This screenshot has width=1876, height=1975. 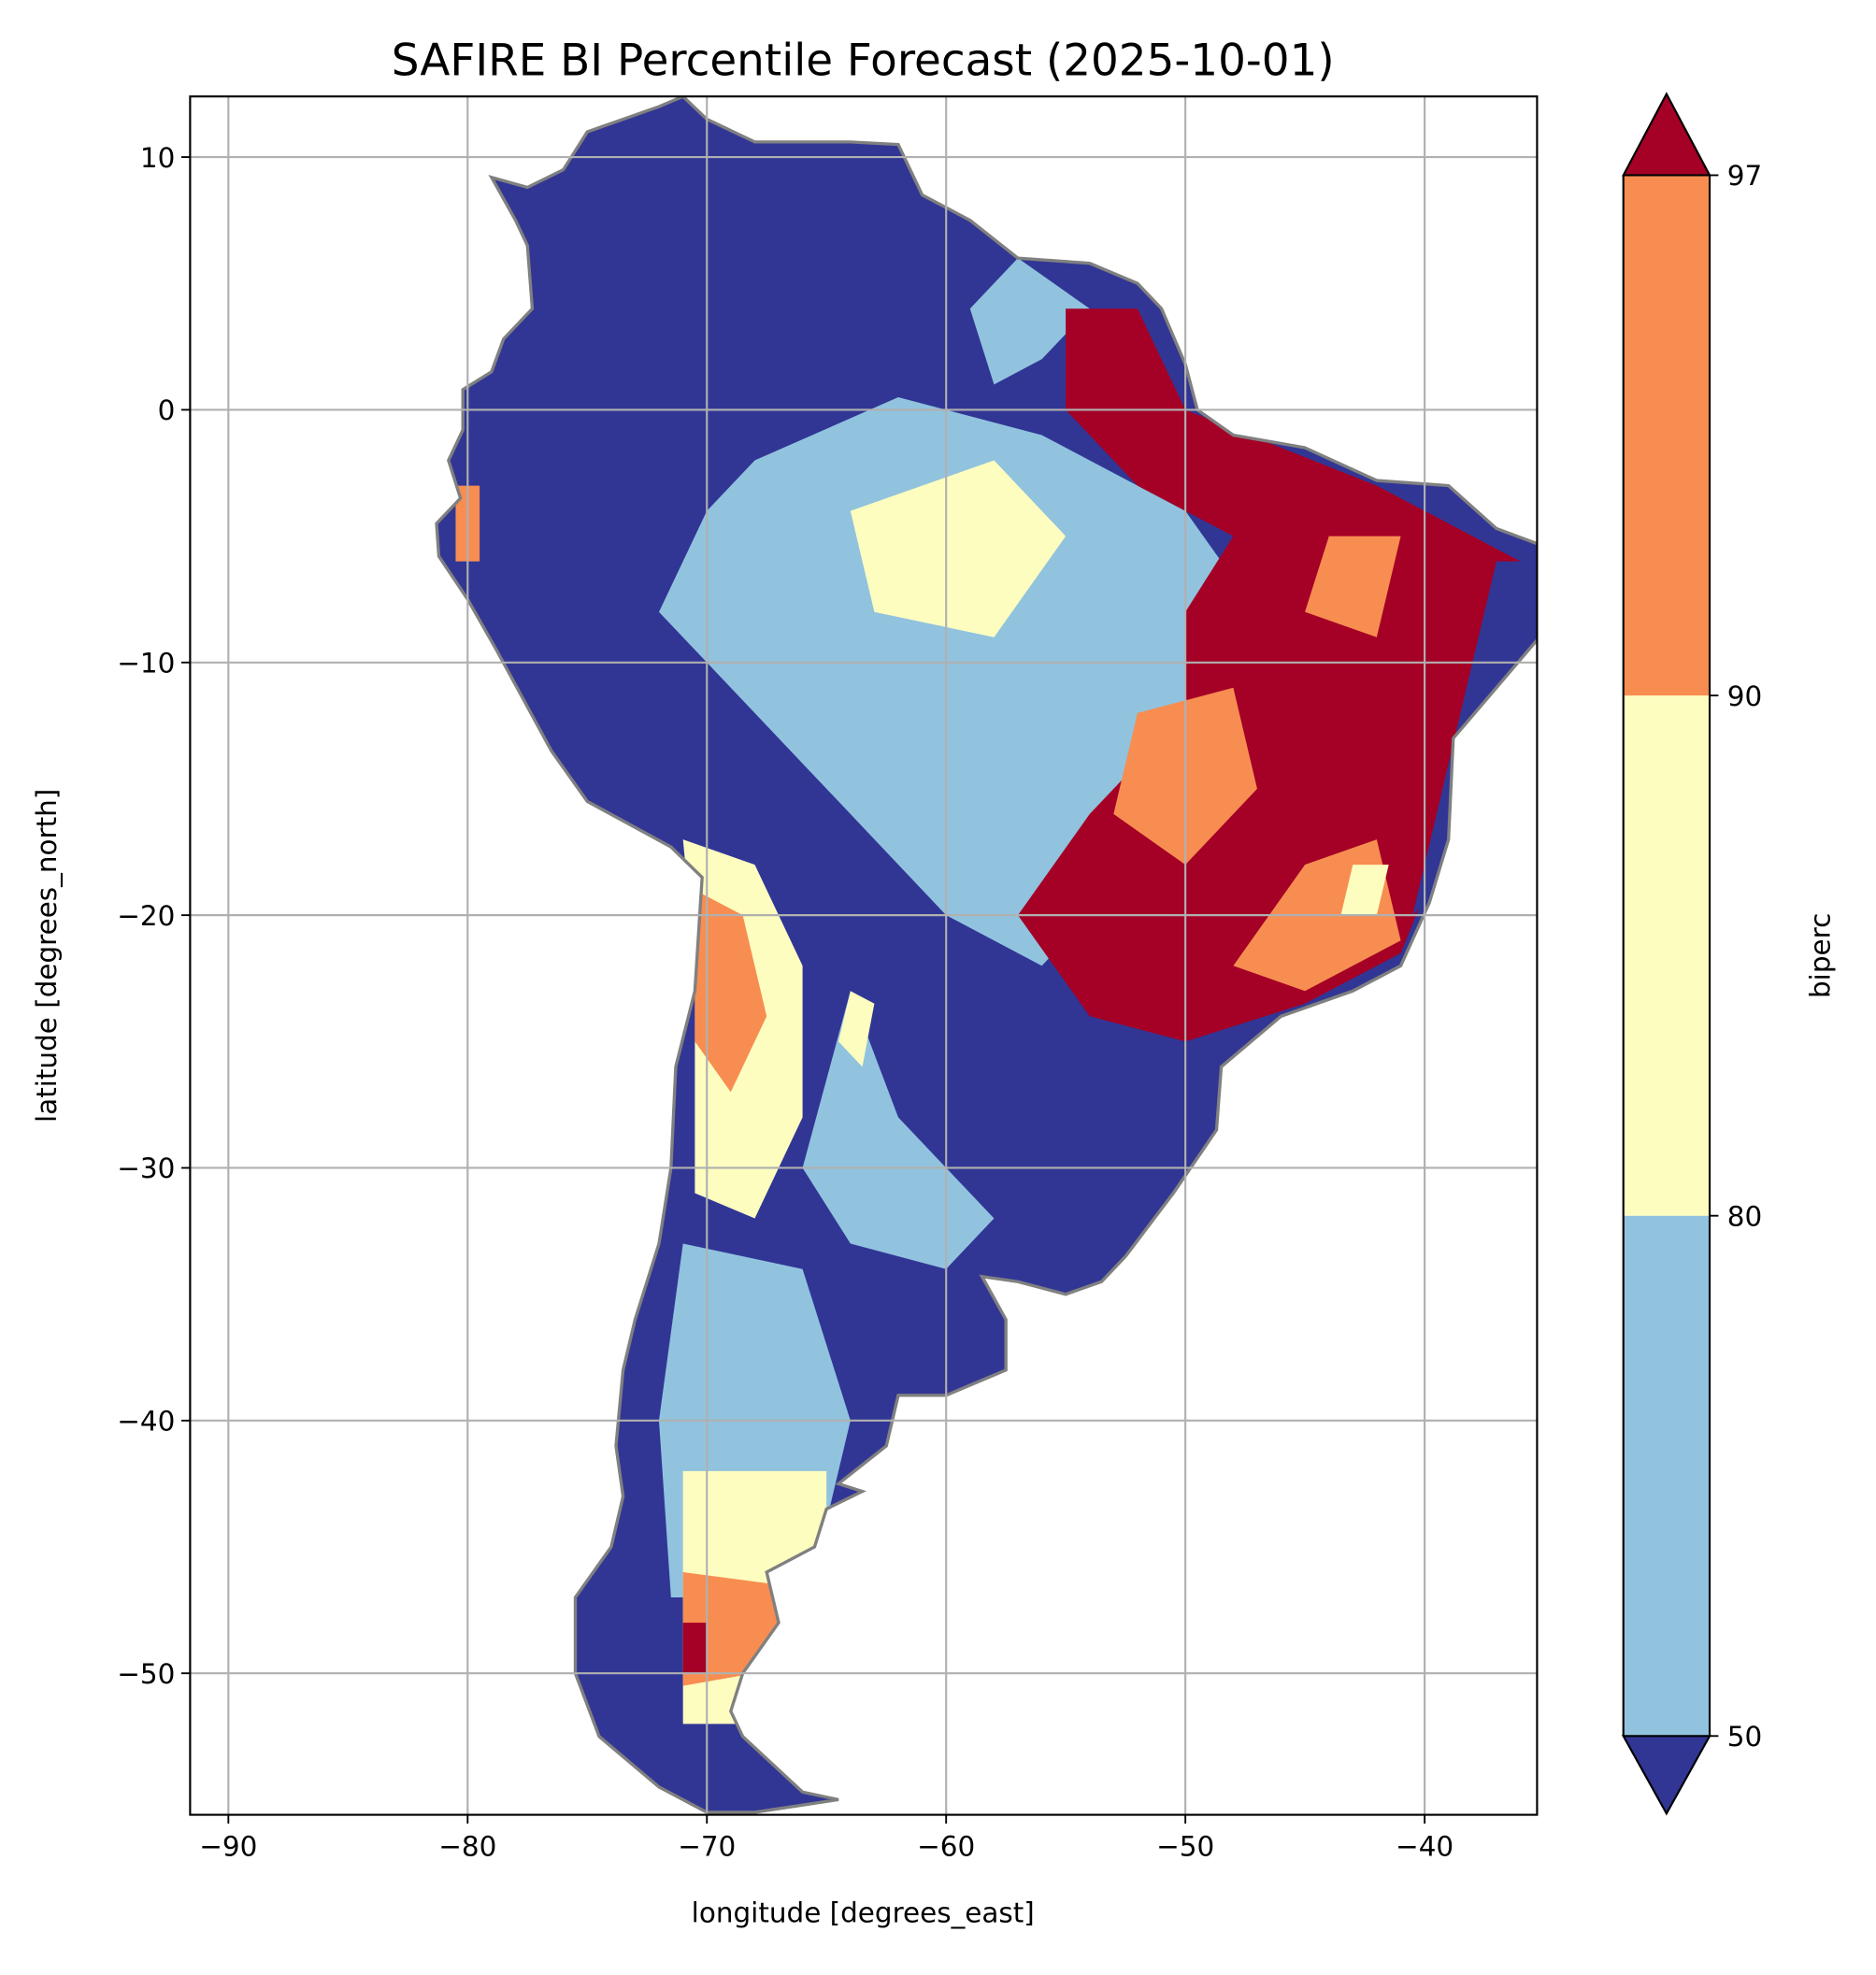 I want to click on y-tick-label: 10, so click(x=157, y=158).